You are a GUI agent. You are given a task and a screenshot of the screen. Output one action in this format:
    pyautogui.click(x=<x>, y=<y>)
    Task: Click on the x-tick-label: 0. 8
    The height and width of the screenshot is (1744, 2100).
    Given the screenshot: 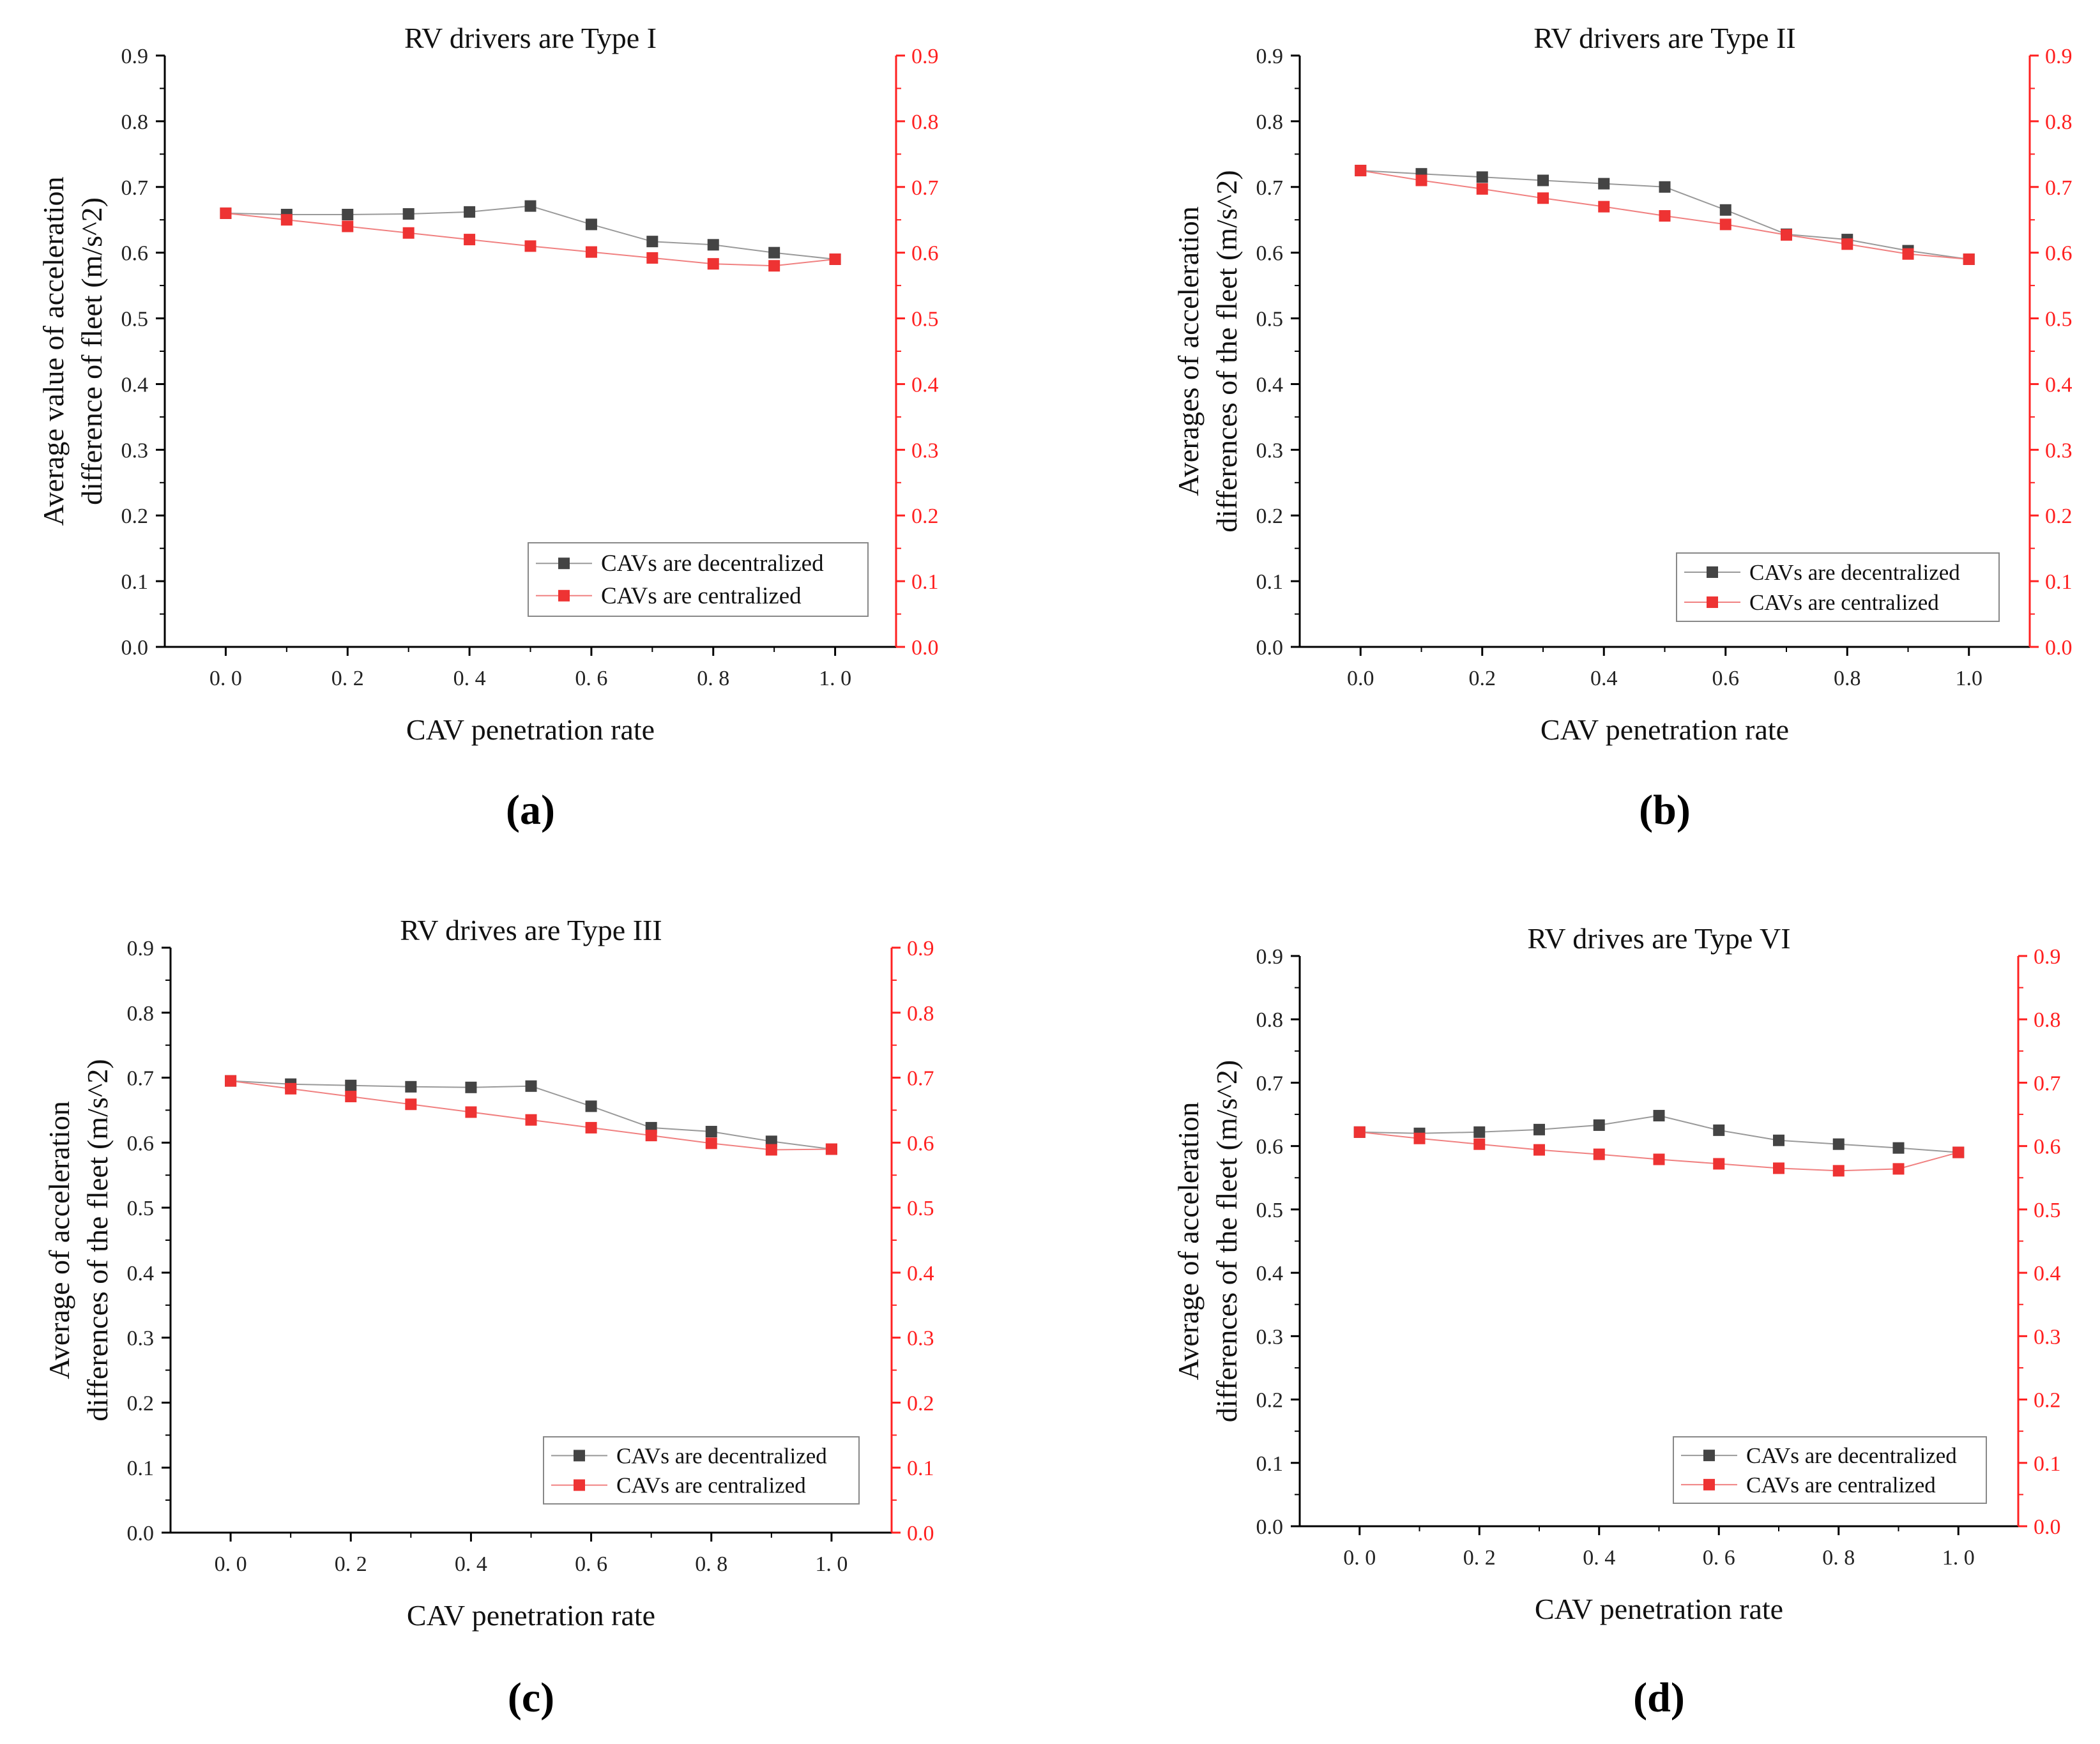 What is the action you would take?
    pyautogui.click(x=711, y=1564)
    